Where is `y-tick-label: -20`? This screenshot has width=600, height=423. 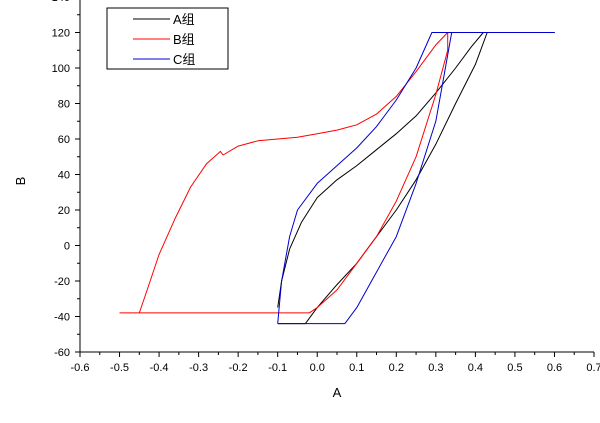
y-tick-label: -20 is located at coordinates (62, 282).